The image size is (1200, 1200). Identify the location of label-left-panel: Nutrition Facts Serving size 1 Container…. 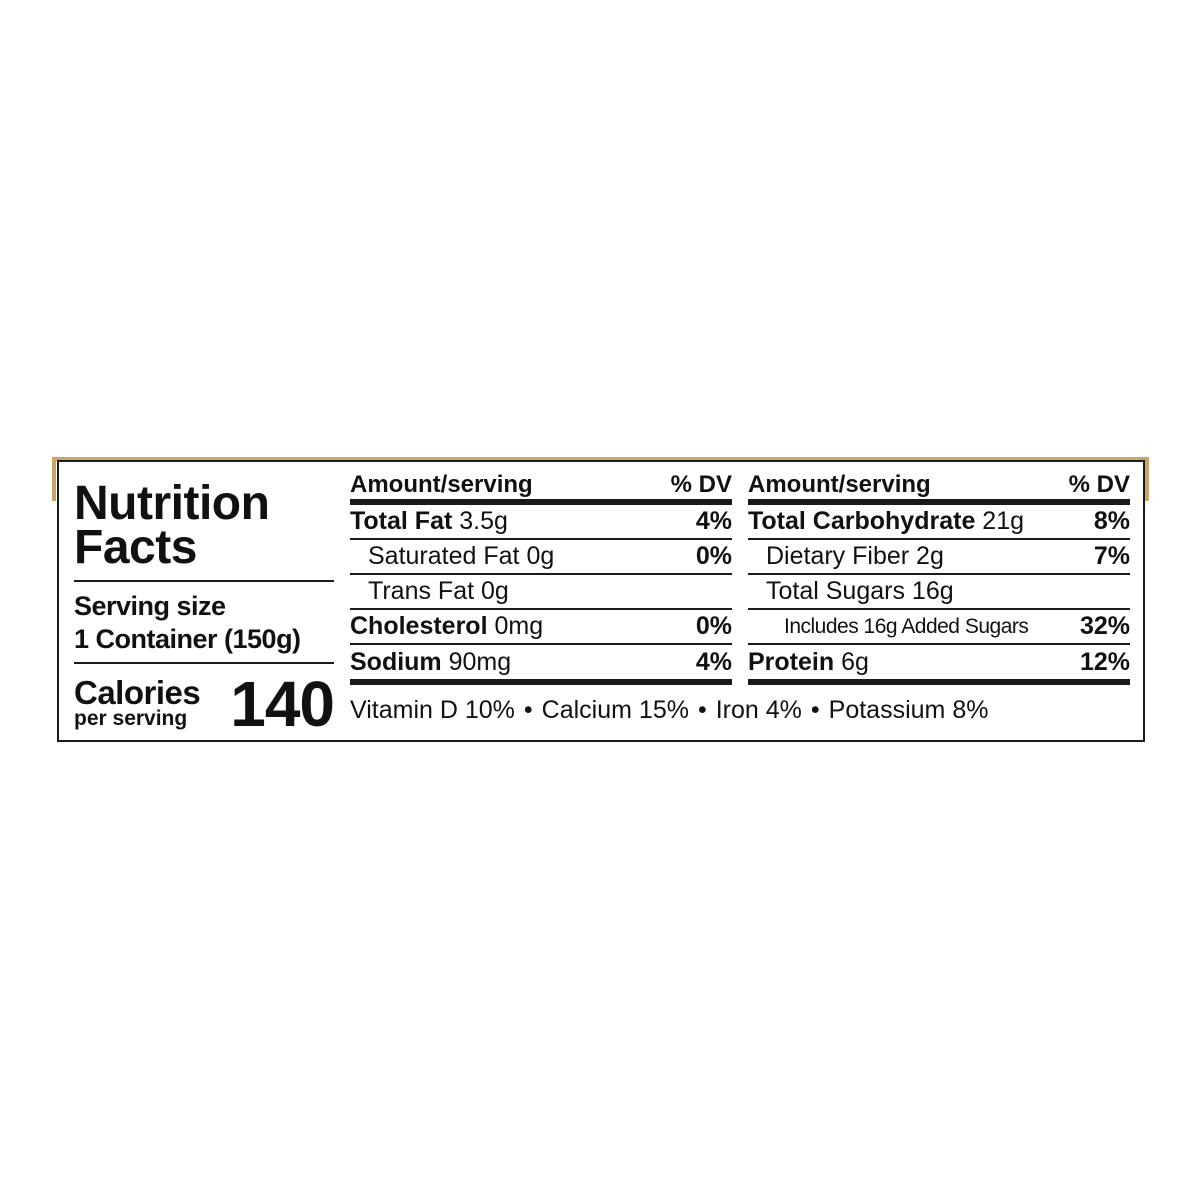
(204, 601).